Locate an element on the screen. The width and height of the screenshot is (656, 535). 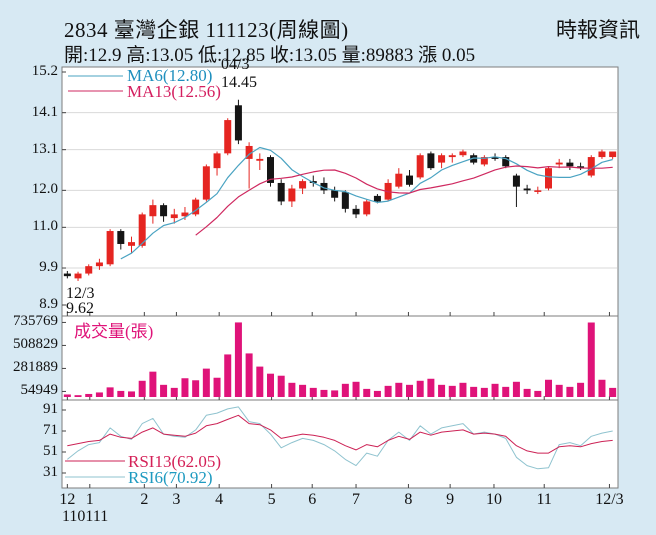
price-axis-label: 8.9 is located at coordinates (48, 304).